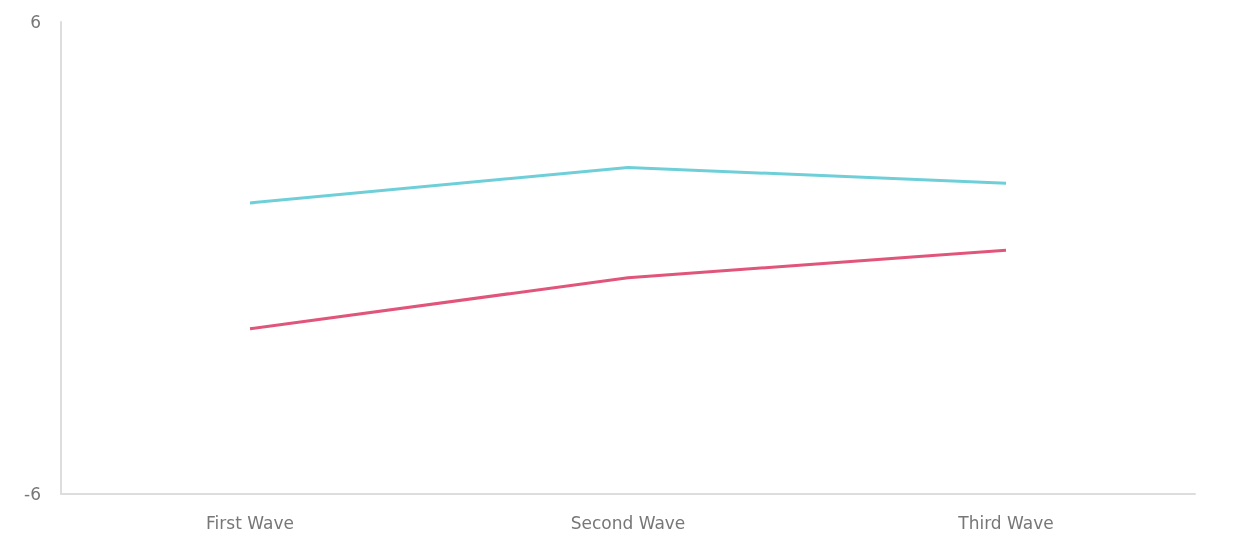 This screenshot has height=543, width=1251. What do you see at coordinates (250, 522) in the screenshot?
I see `x-tick-label: First Wave` at bounding box center [250, 522].